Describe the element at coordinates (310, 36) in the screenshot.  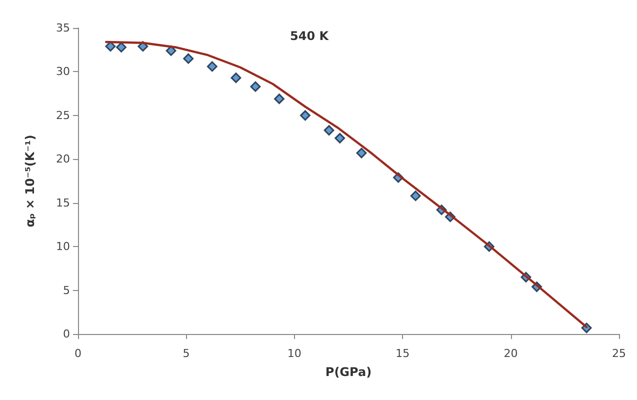
I see `annotation: 540 K` at that location.